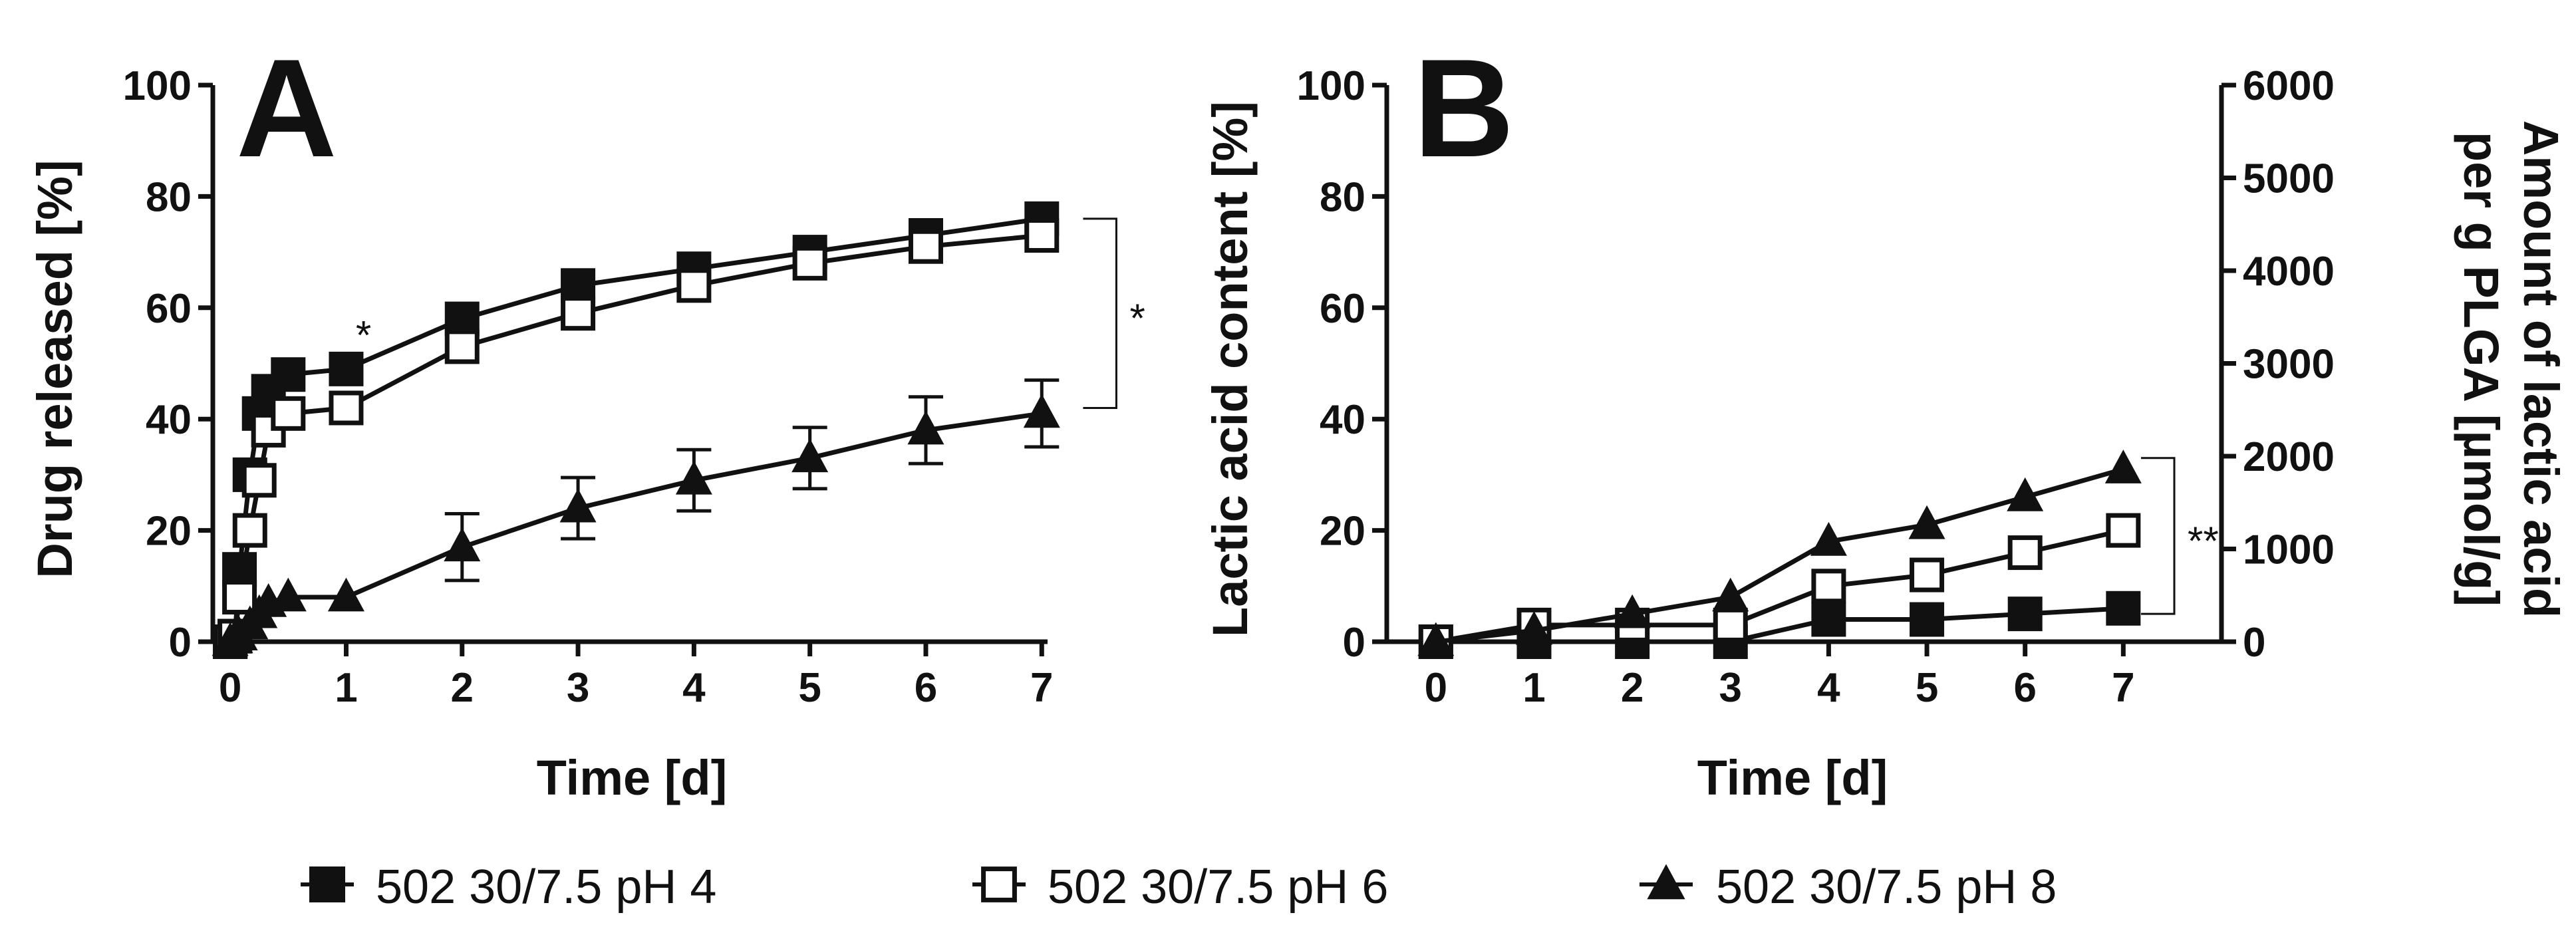 The height and width of the screenshot is (929, 2576). I want to click on panel-a-y-tick-label: 80, so click(169, 197).